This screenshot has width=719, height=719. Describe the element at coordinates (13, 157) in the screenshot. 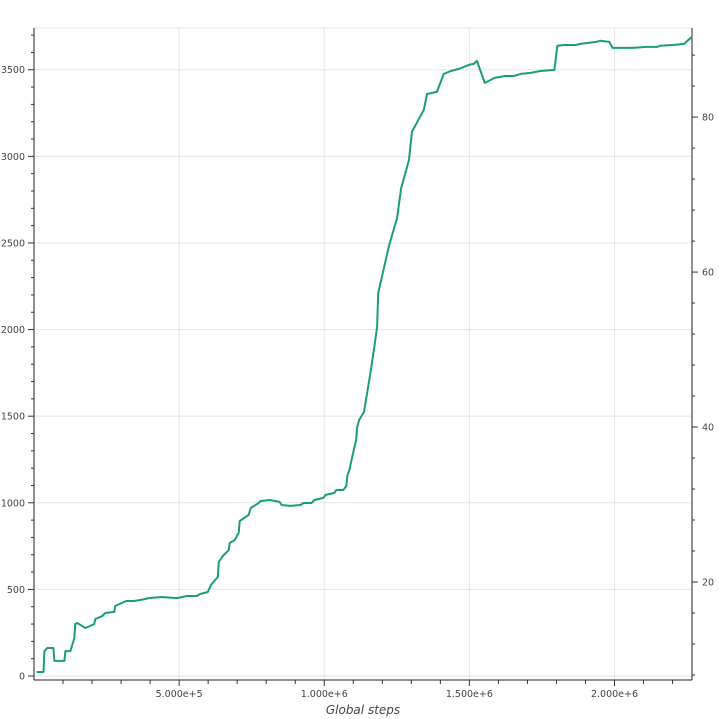

I see `y-tick-label: 3000` at that location.